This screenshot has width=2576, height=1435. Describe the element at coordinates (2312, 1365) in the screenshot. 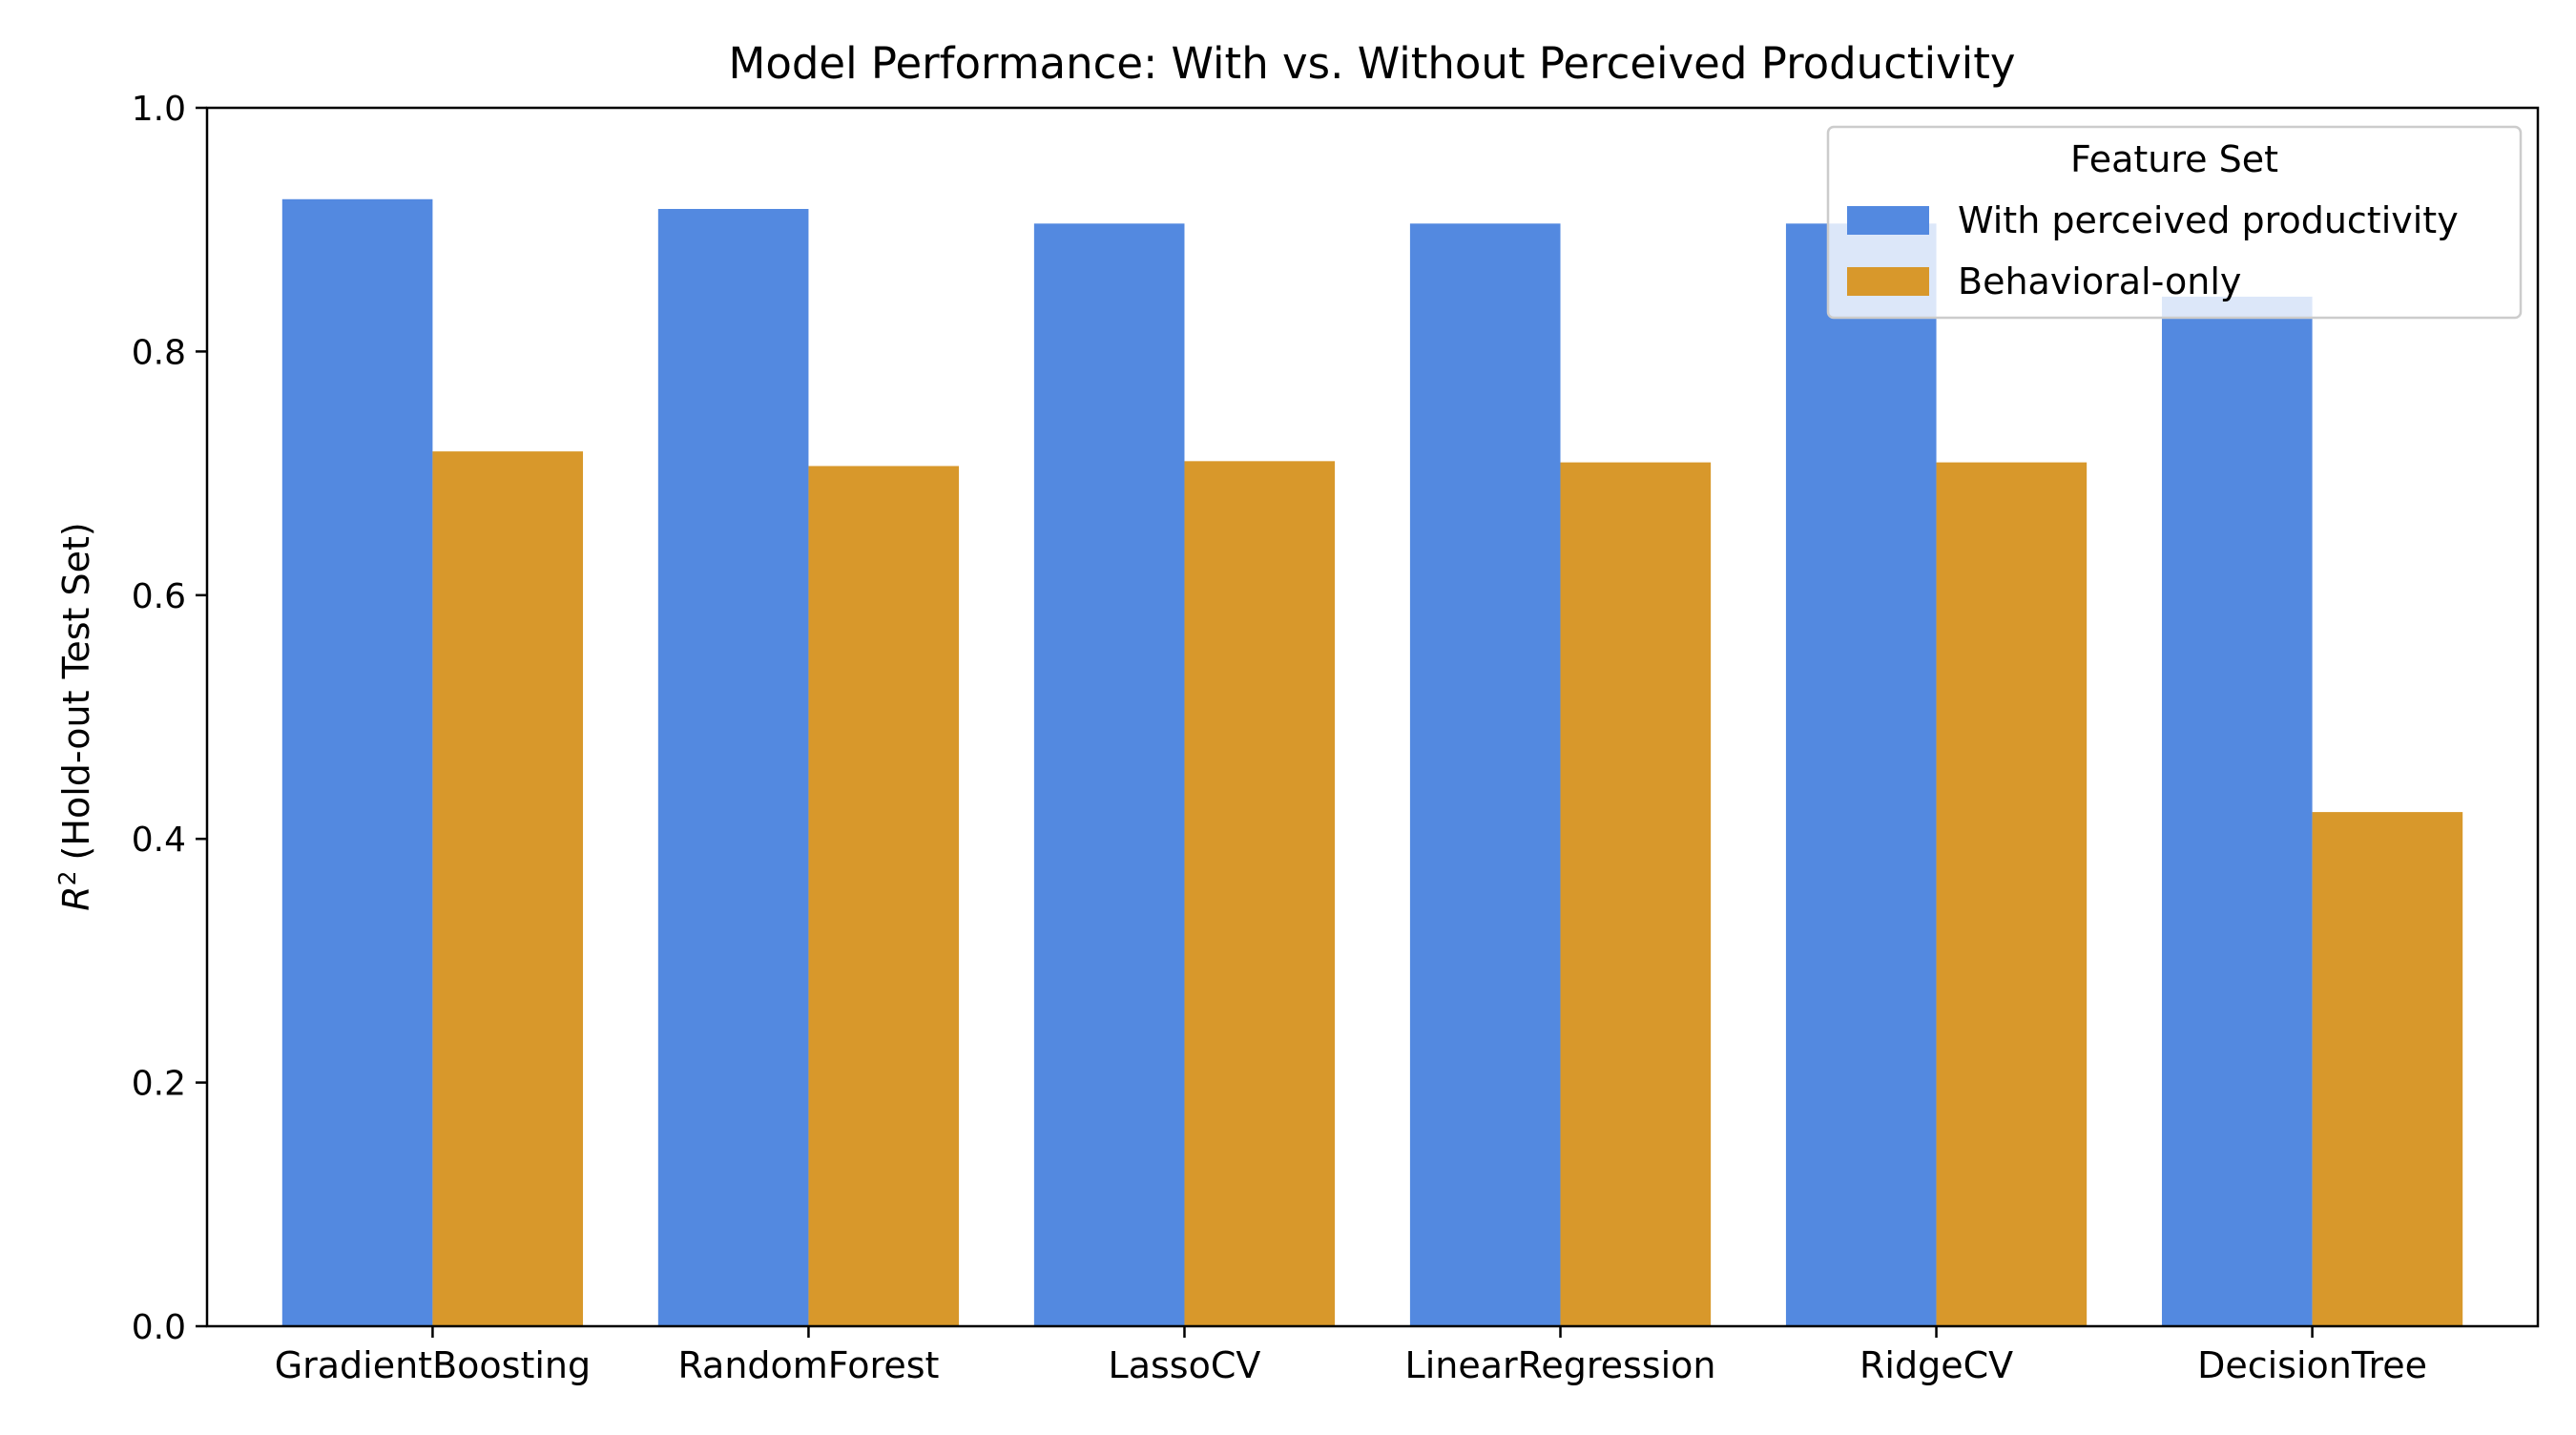

I see `x-tick-label-decisiontree: DecisionTree` at that location.